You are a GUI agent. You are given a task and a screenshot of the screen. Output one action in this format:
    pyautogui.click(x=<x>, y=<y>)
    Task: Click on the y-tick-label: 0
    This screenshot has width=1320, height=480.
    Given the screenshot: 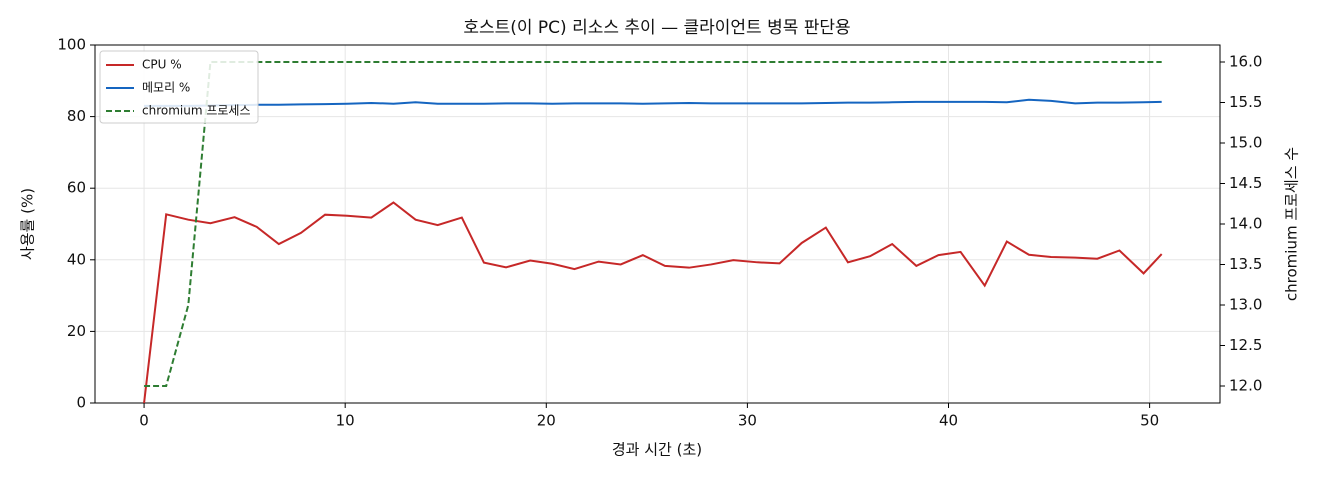 What is the action you would take?
    pyautogui.click(x=81, y=403)
    